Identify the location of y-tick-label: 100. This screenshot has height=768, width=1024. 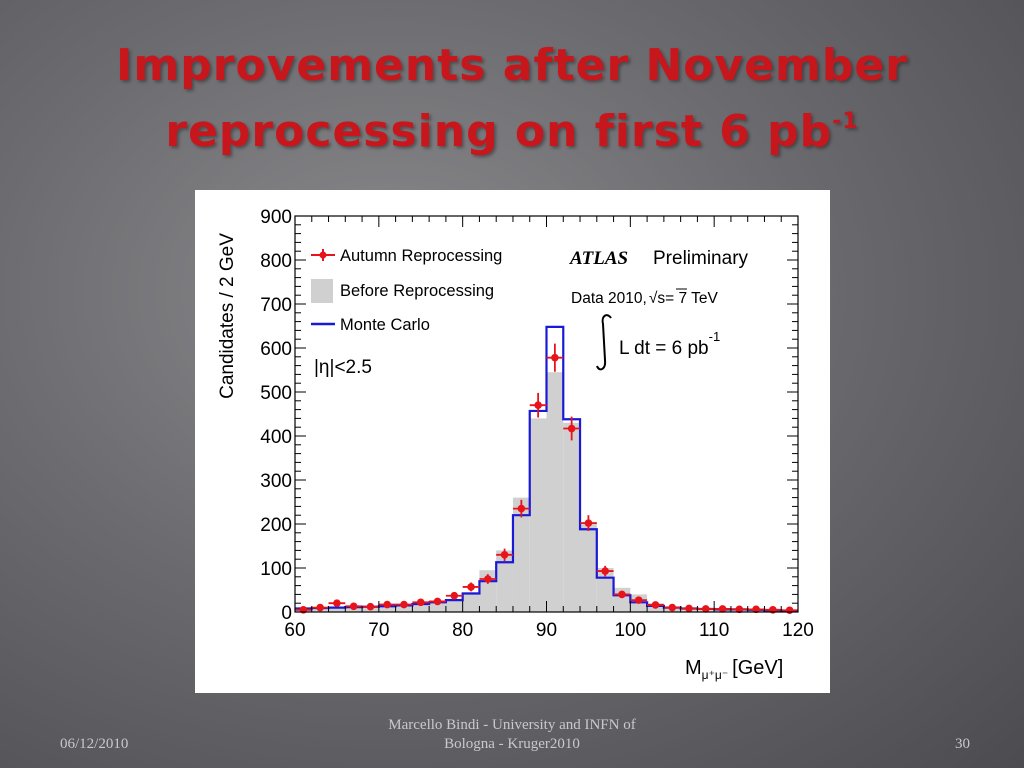
(276, 569).